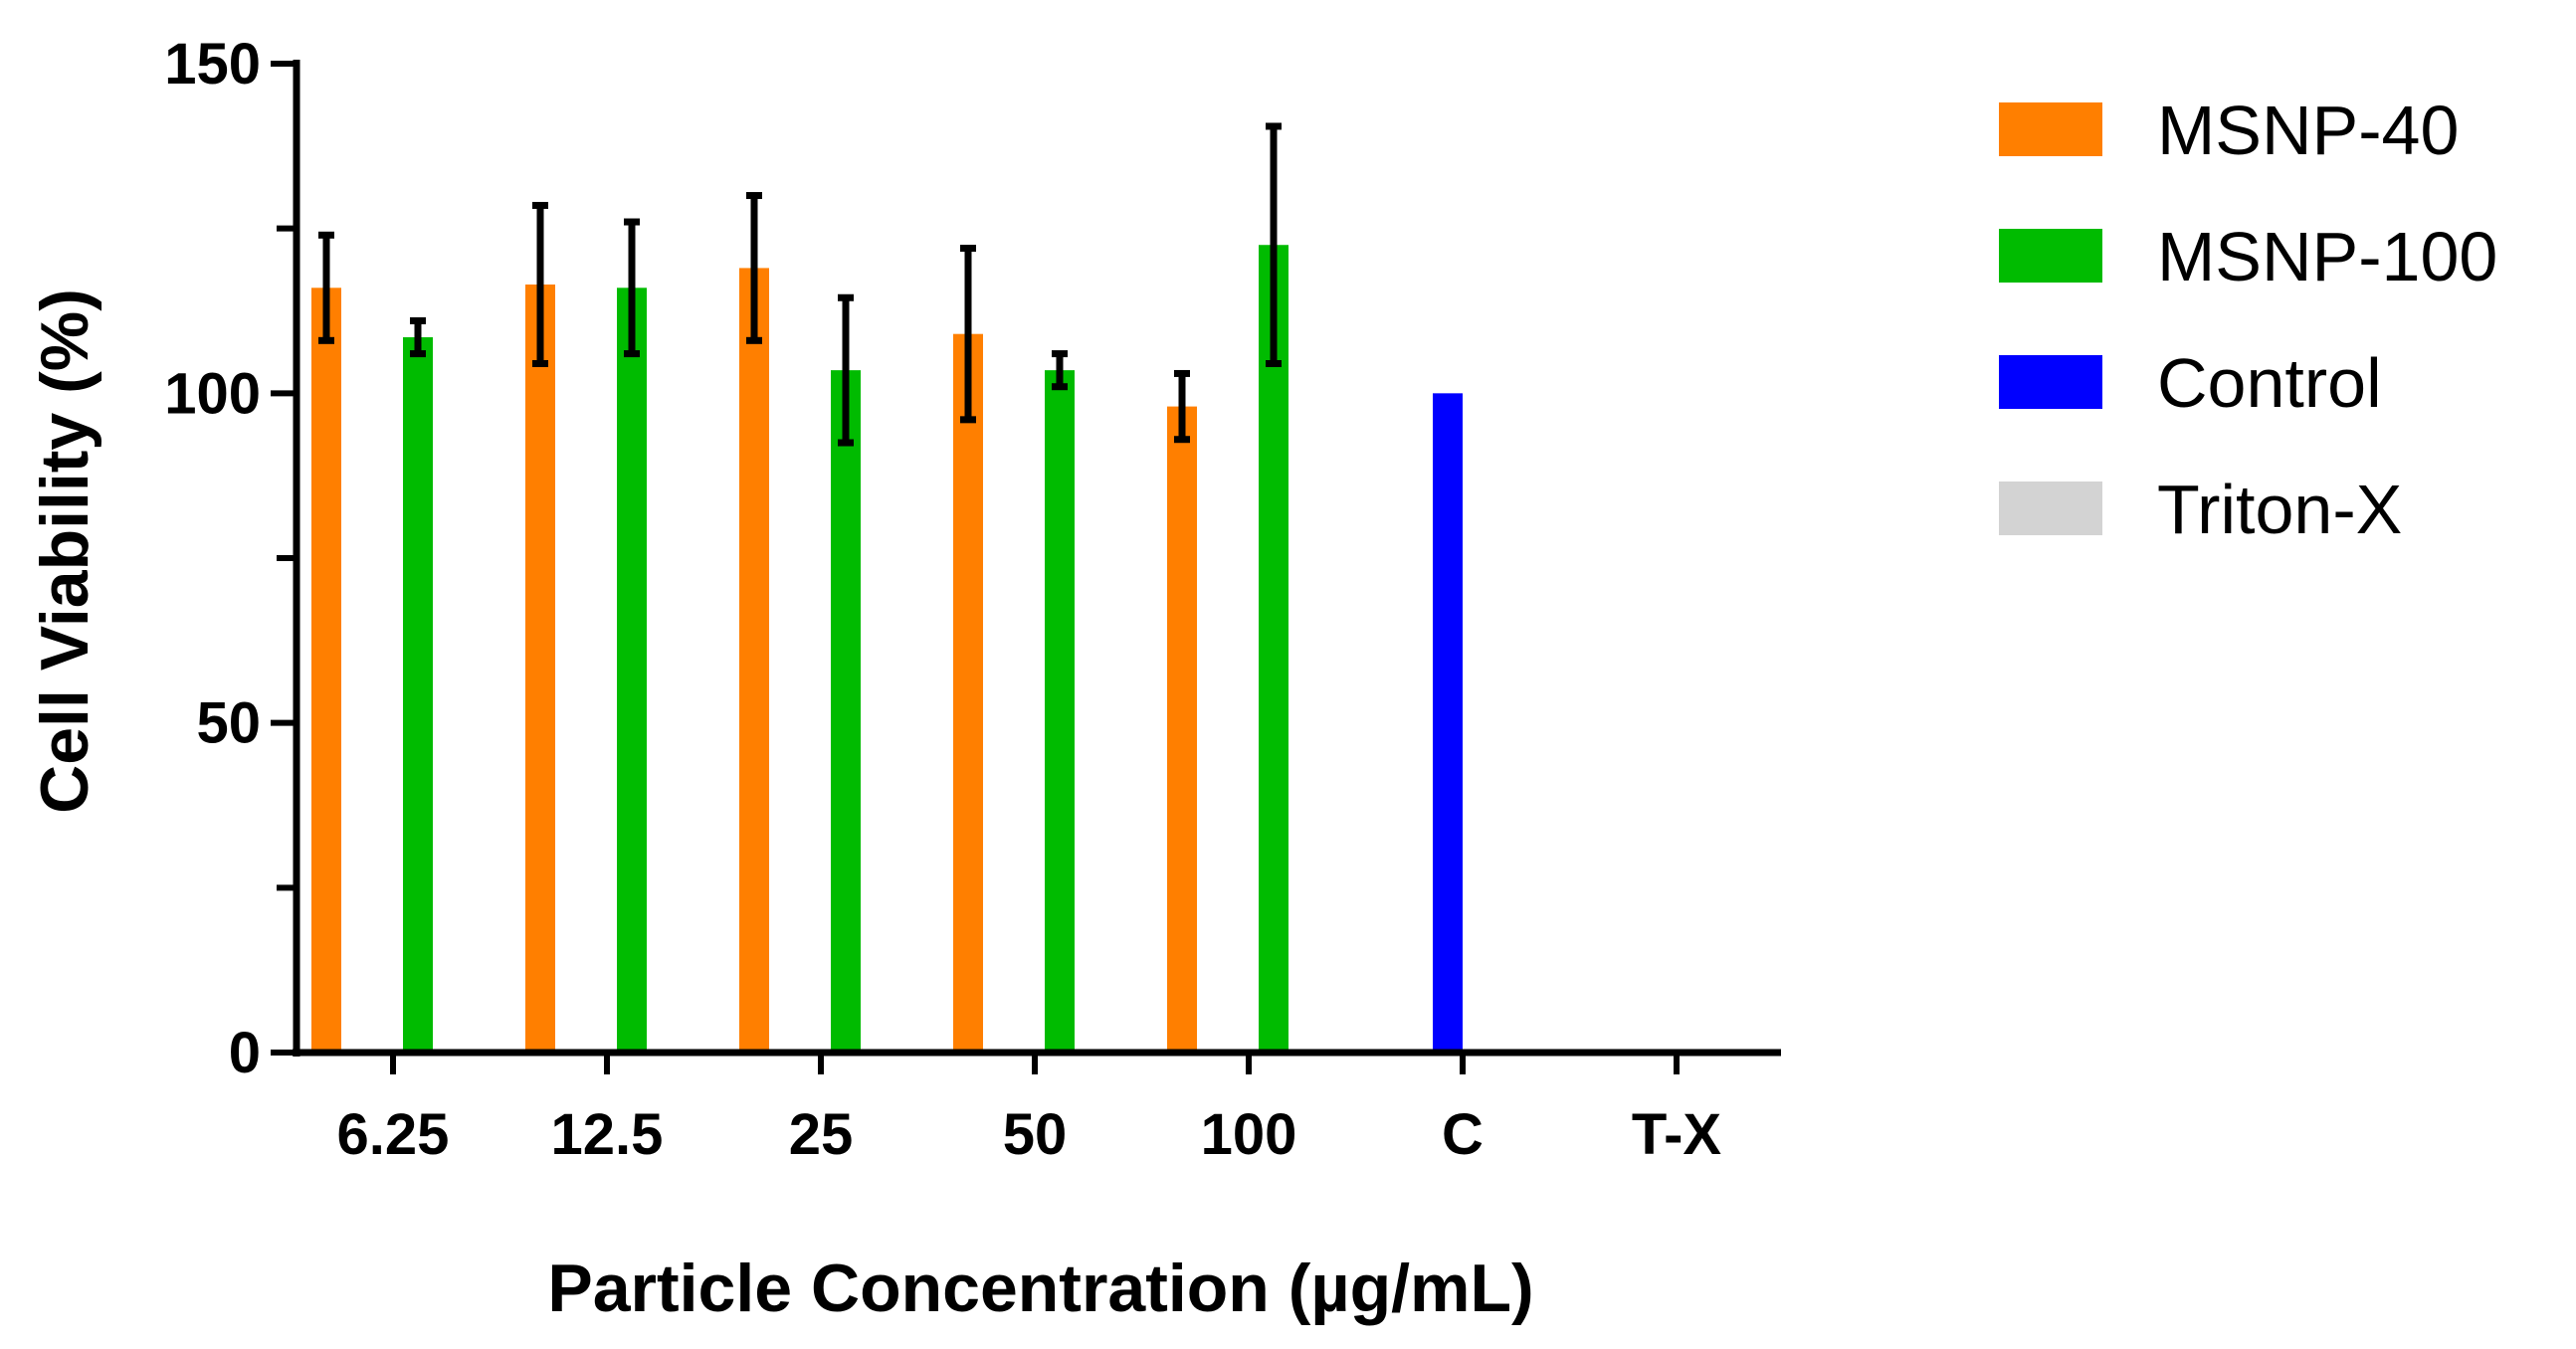  I want to click on y-axis-title: Cell Viability (%), so click(64, 551).